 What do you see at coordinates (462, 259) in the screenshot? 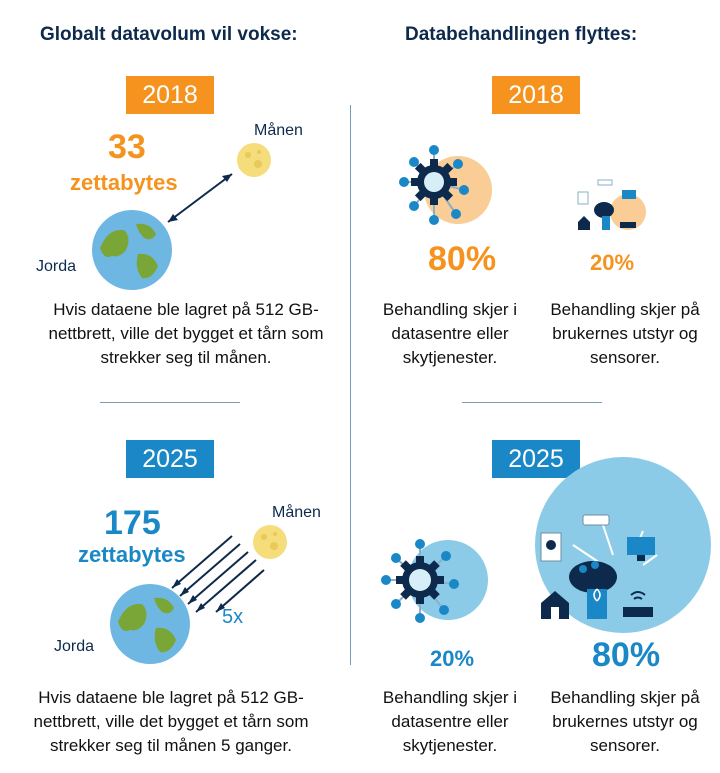
I see `datacenter-percent-2018: 80%` at bounding box center [462, 259].